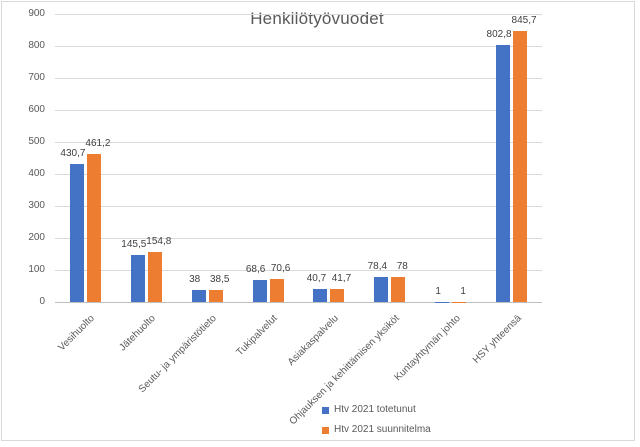  What do you see at coordinates (36, 237) in the screenshot?
I see `y-axis-tick-label: 200` at bounding box center [36, 237].